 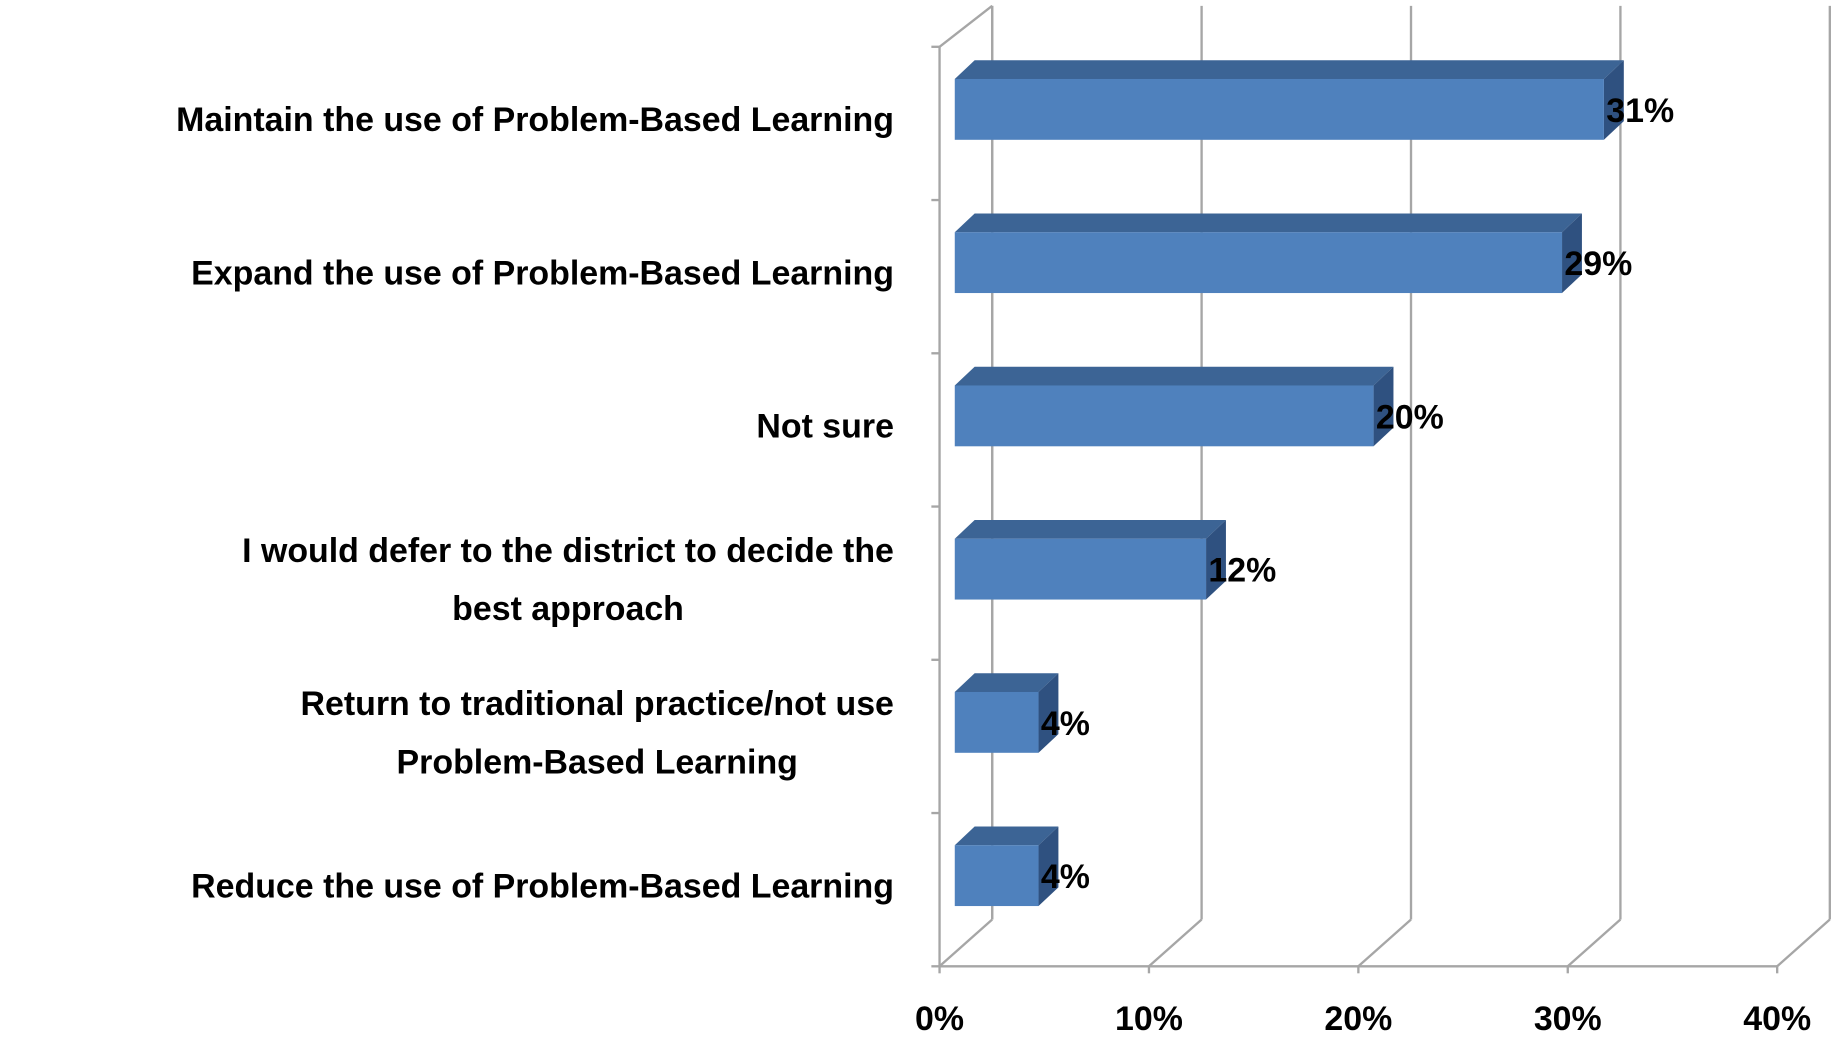 I want to click on y-tick-label: Reduce the use of Problem-Based Learning, so click(x=542, y=886).